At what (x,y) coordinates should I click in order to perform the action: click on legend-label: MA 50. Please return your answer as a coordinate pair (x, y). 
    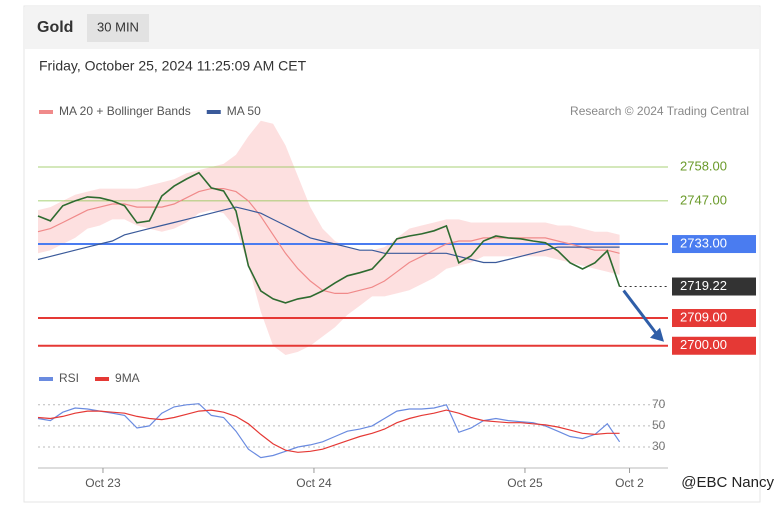
    Looking at the image, I should click on (244, 111).